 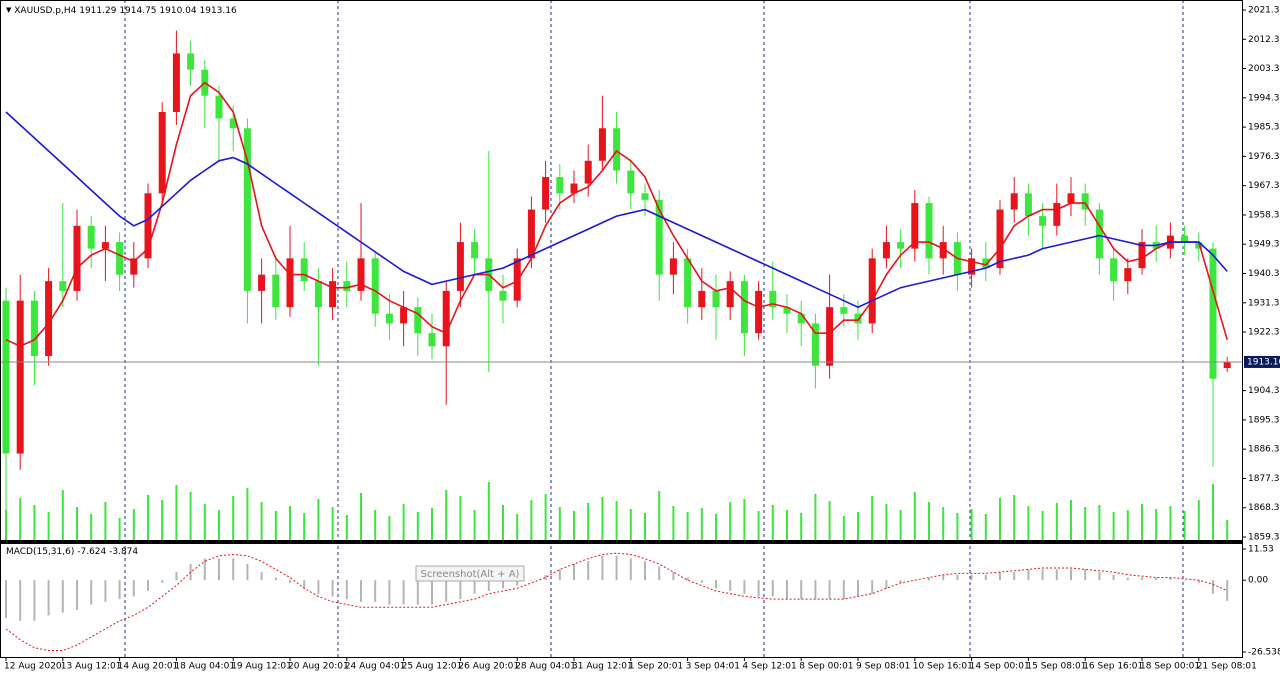 What do you see at coordinates (713, 667) in the screenshot?
I see `x-tick-label: 3 Sep 04:01` at bounding box center [713, 667].